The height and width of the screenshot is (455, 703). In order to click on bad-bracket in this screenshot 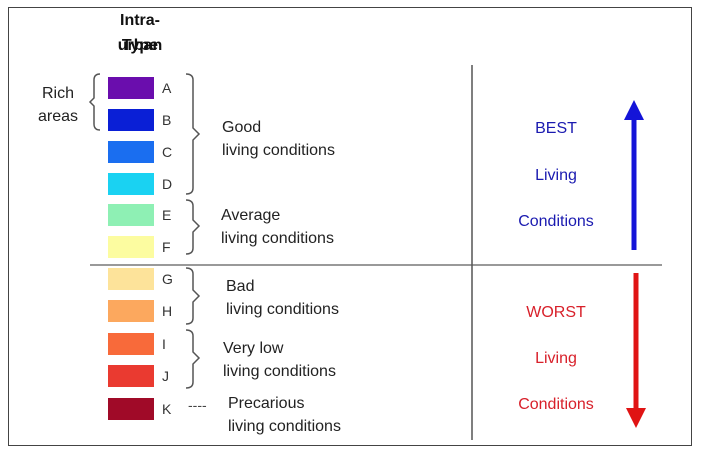, I will do `click(193, 296)`.